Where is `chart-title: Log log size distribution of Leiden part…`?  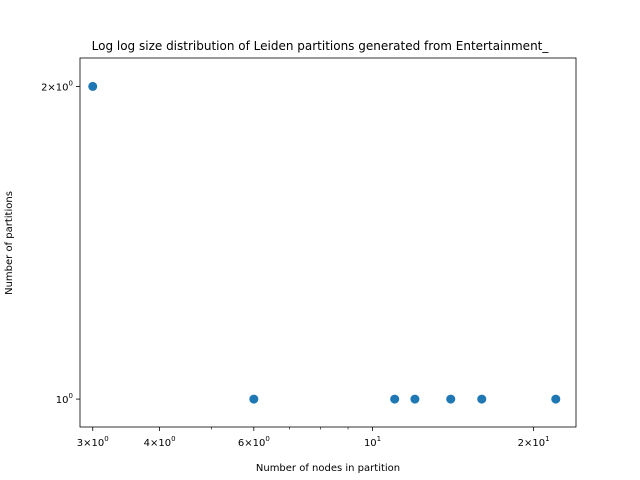
chart-title: Log log size distribution of Leiden part… is located at coordinates (321, 46).